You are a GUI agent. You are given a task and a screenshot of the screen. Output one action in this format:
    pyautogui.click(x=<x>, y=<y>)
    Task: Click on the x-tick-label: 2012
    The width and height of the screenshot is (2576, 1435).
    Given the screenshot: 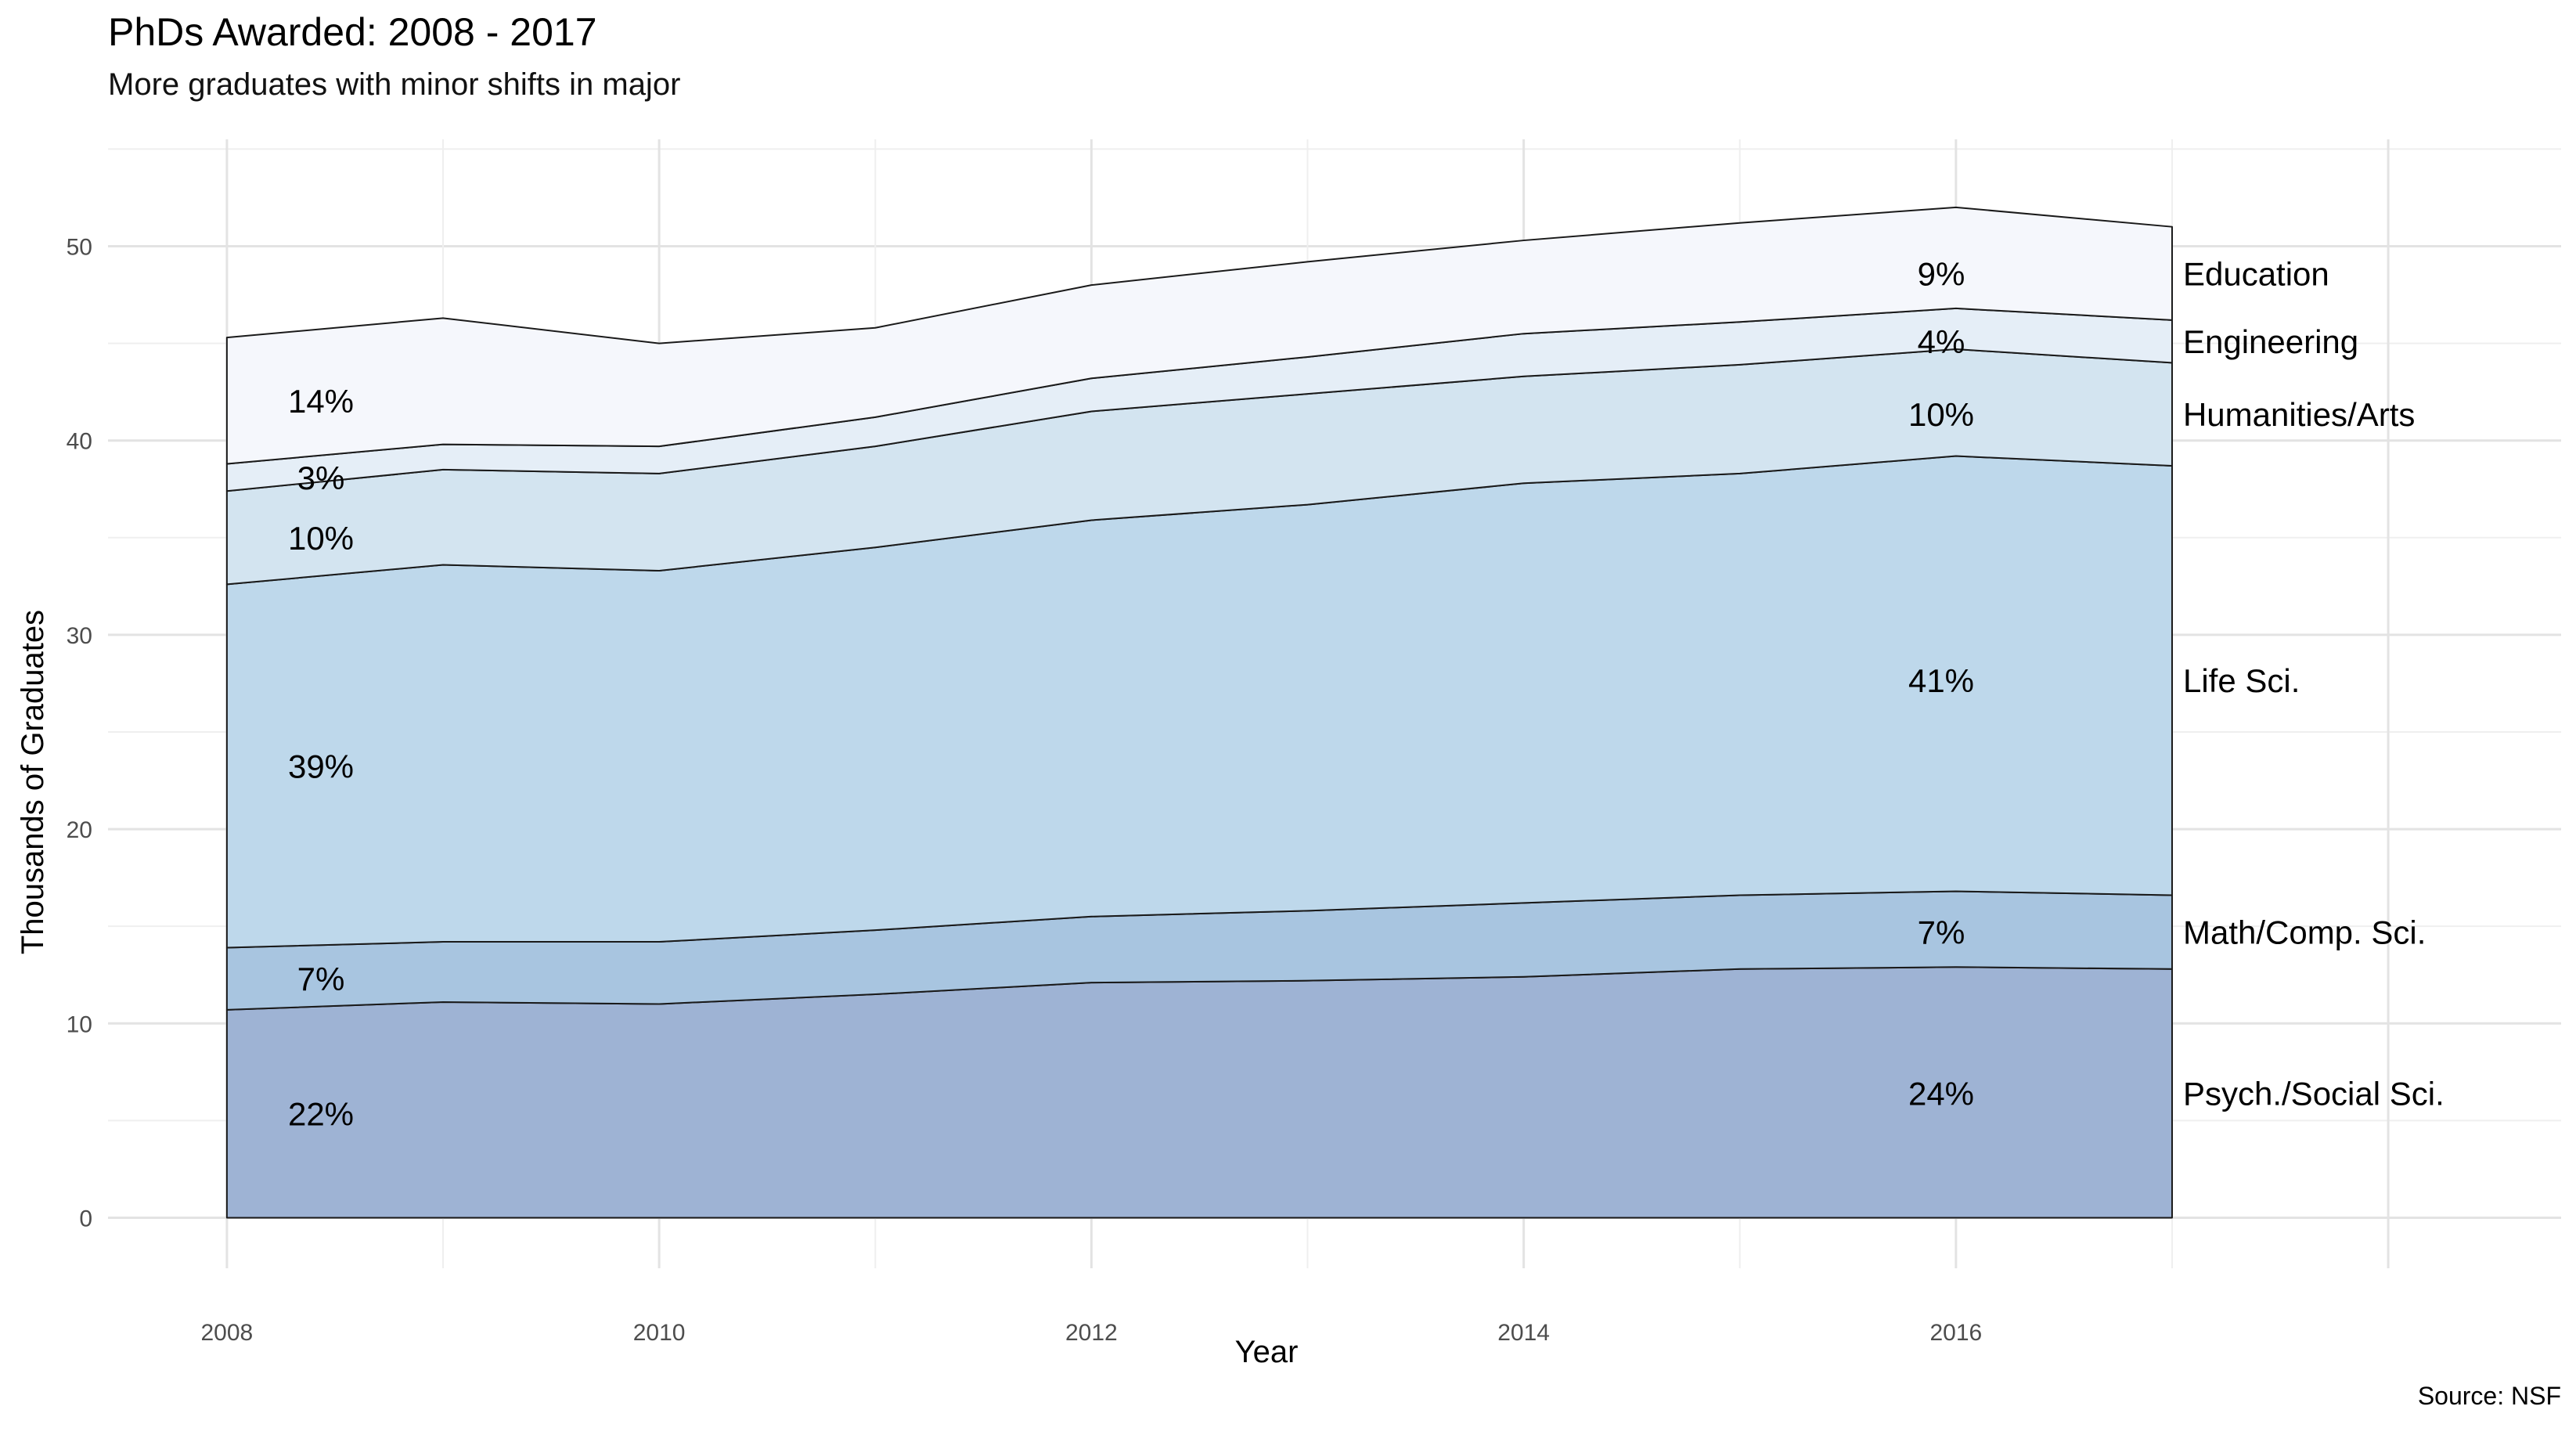 What is the action you would take?
    pyautogui.click(x=1091, y=1333)
    